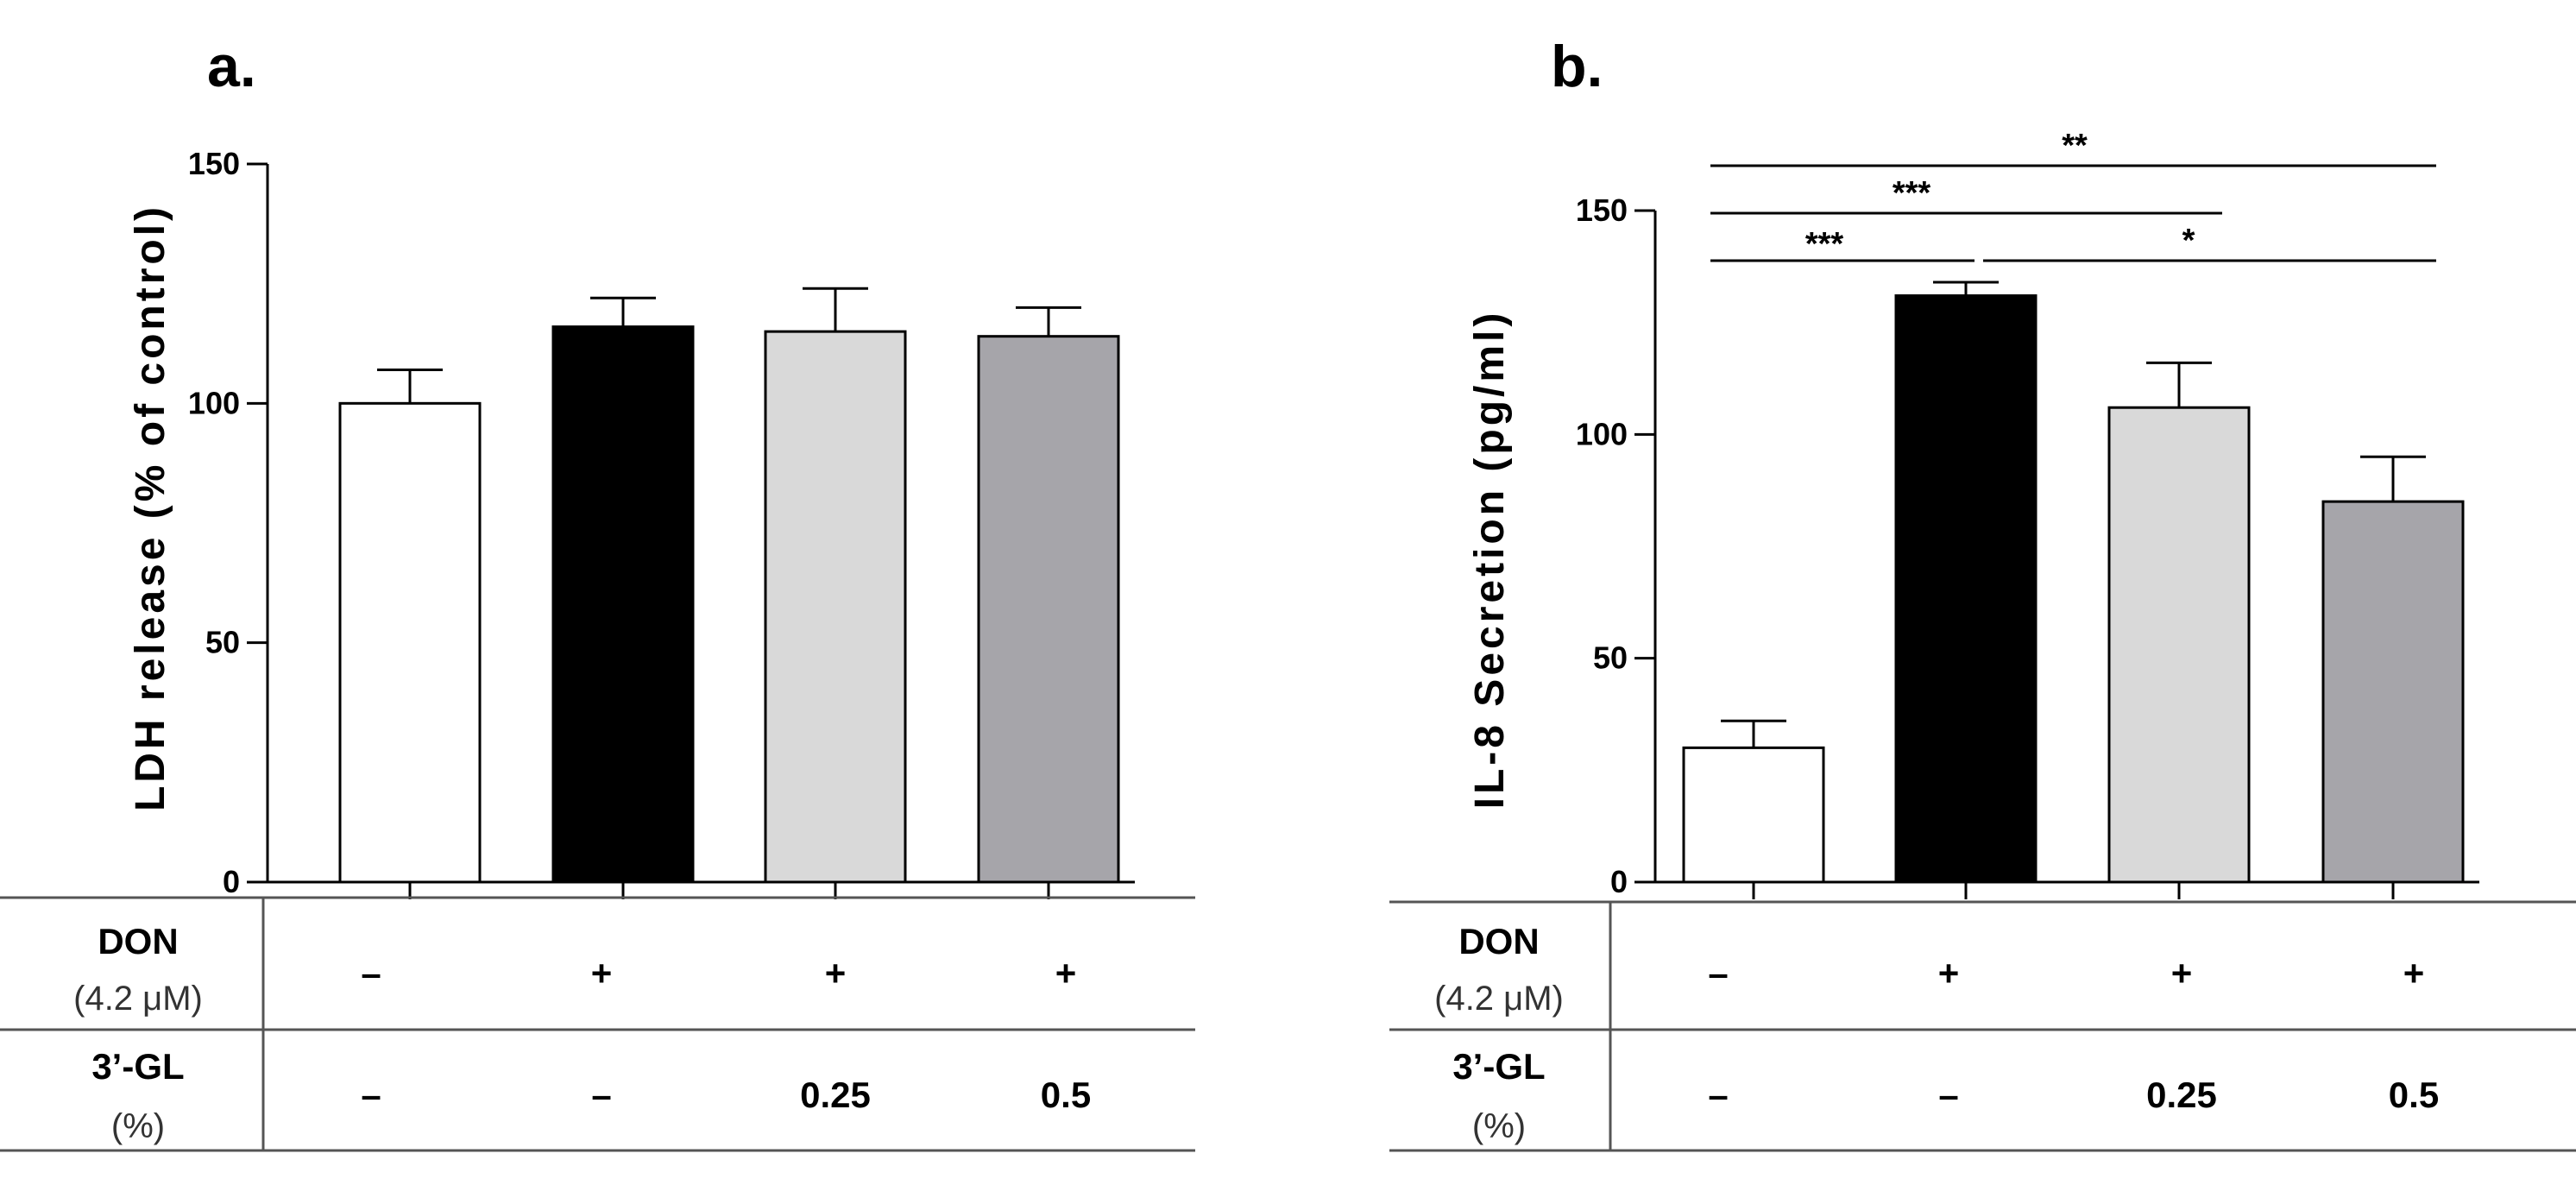 The height and width of the screenshot is (1204, 2576). What do you see at coordinates (2073, 195) in the screenshot?
I see `panel-b-significance: ******** *` at bounding box center [2073, 195].